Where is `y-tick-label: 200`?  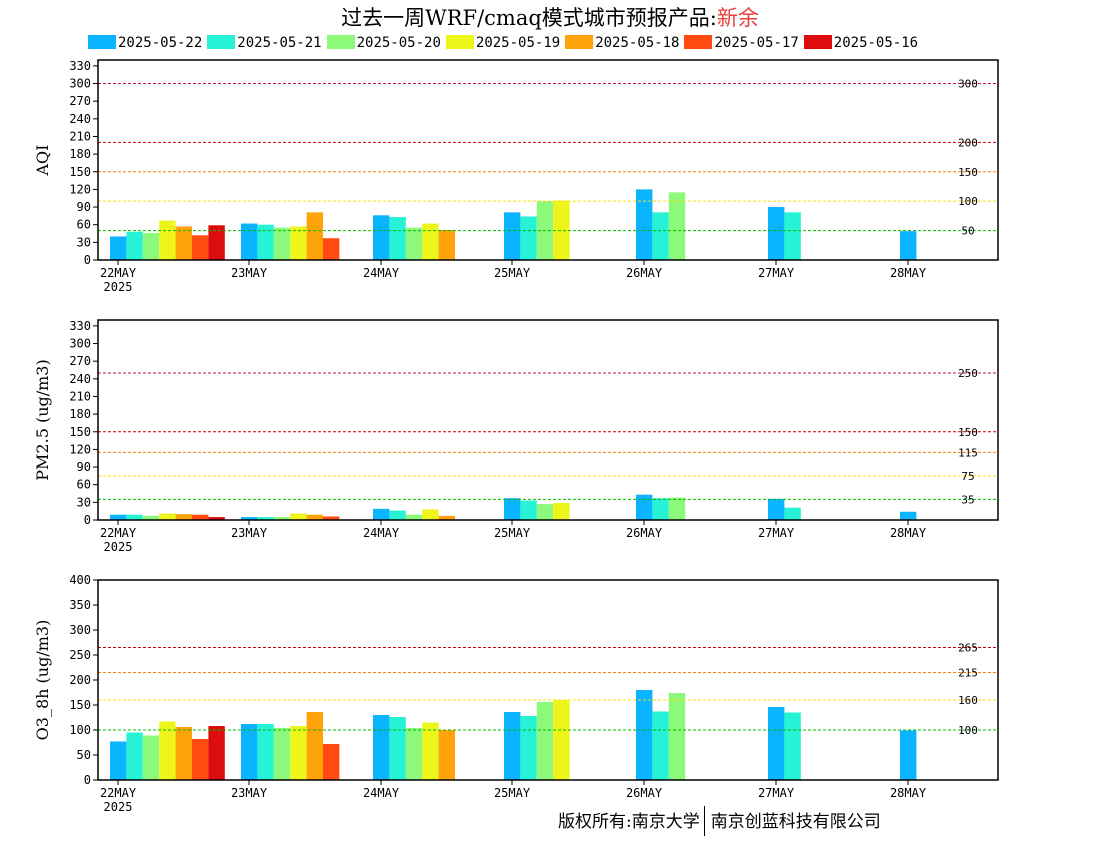
y-tick-label: 200 is located at coordinates (80, 680).